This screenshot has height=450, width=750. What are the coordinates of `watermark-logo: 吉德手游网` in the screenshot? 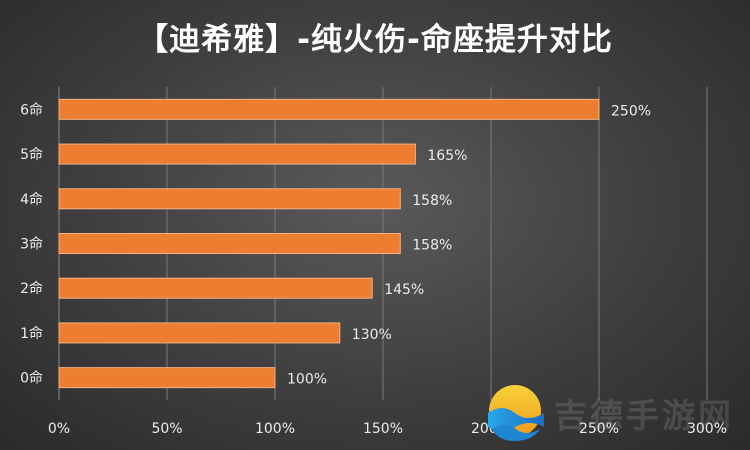 It's located at (612, 414).